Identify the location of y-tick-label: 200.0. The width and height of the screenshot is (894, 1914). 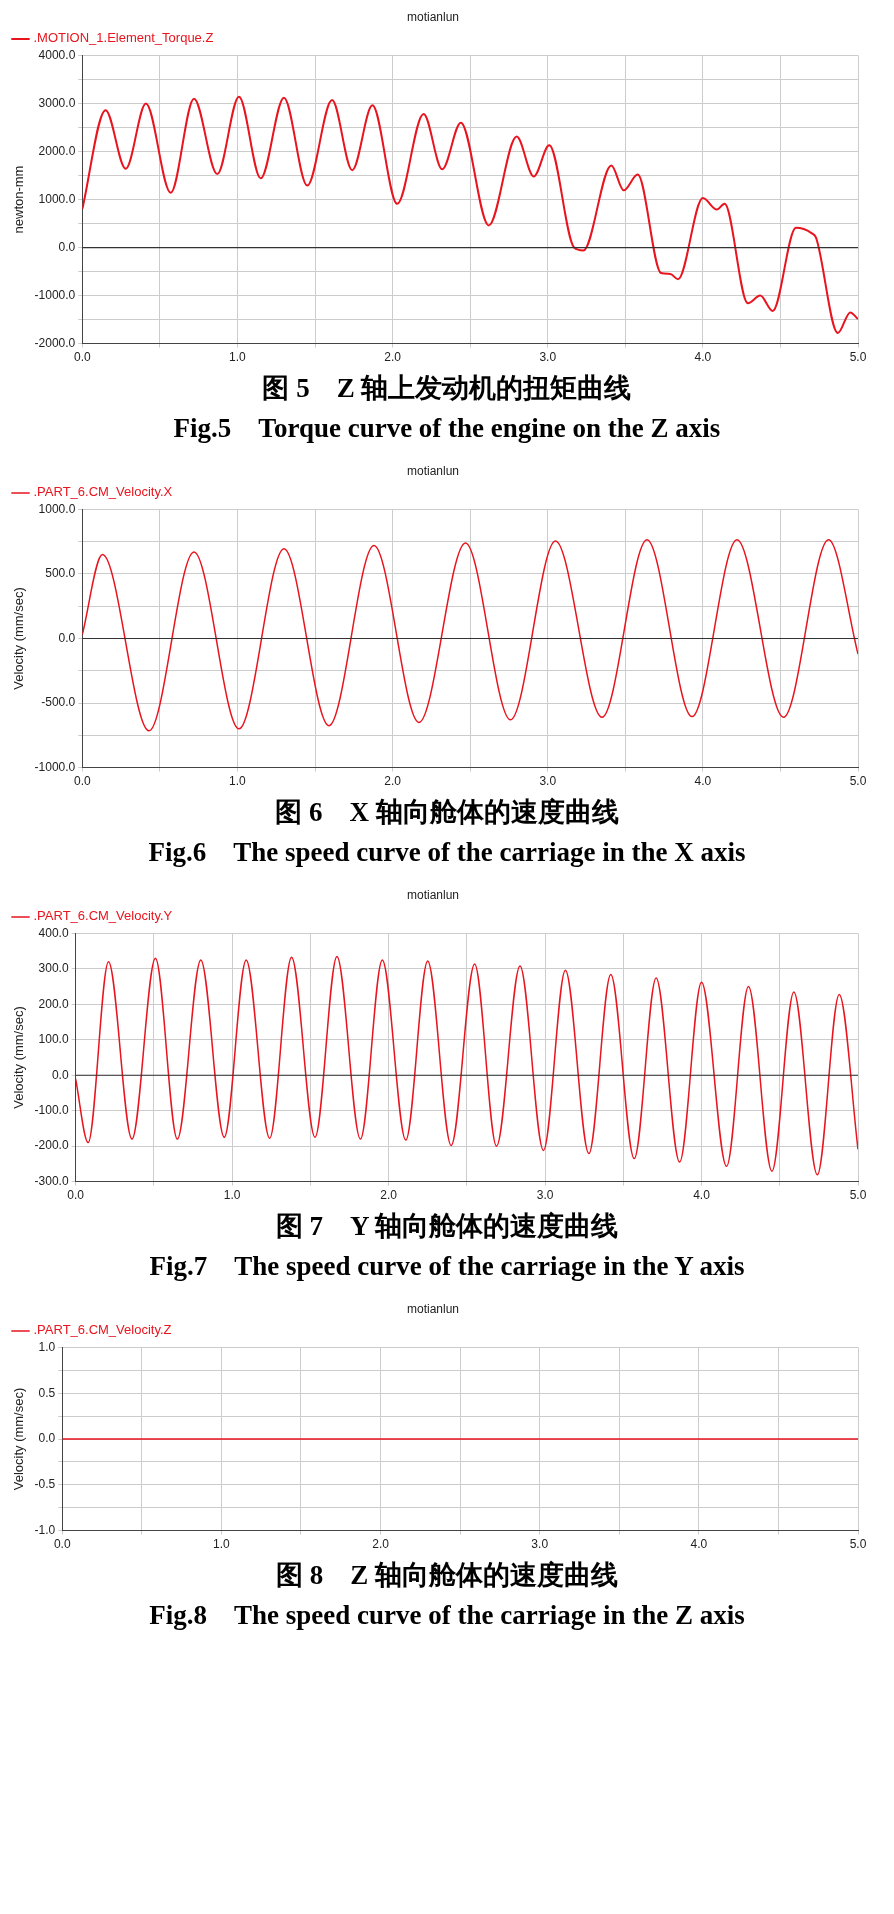
(53, 1003).